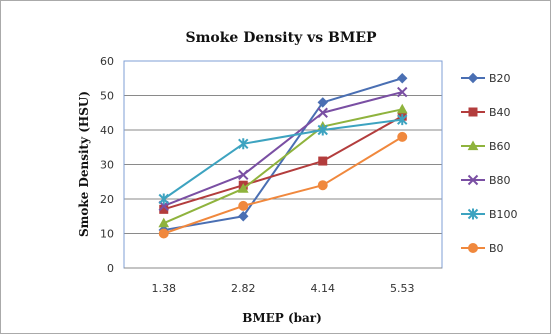 Image resolution: width=551 pixels, height=334 pixels. What do you see at coordinates (486, 78) in the screenshot?
I see `legend-item-b20: B20` at bounding box center [486, 78].